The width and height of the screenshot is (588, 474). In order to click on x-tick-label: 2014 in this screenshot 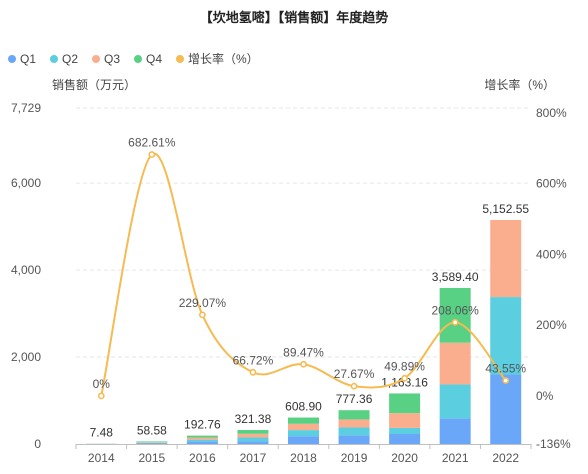, I will do `click(101, 458)`.